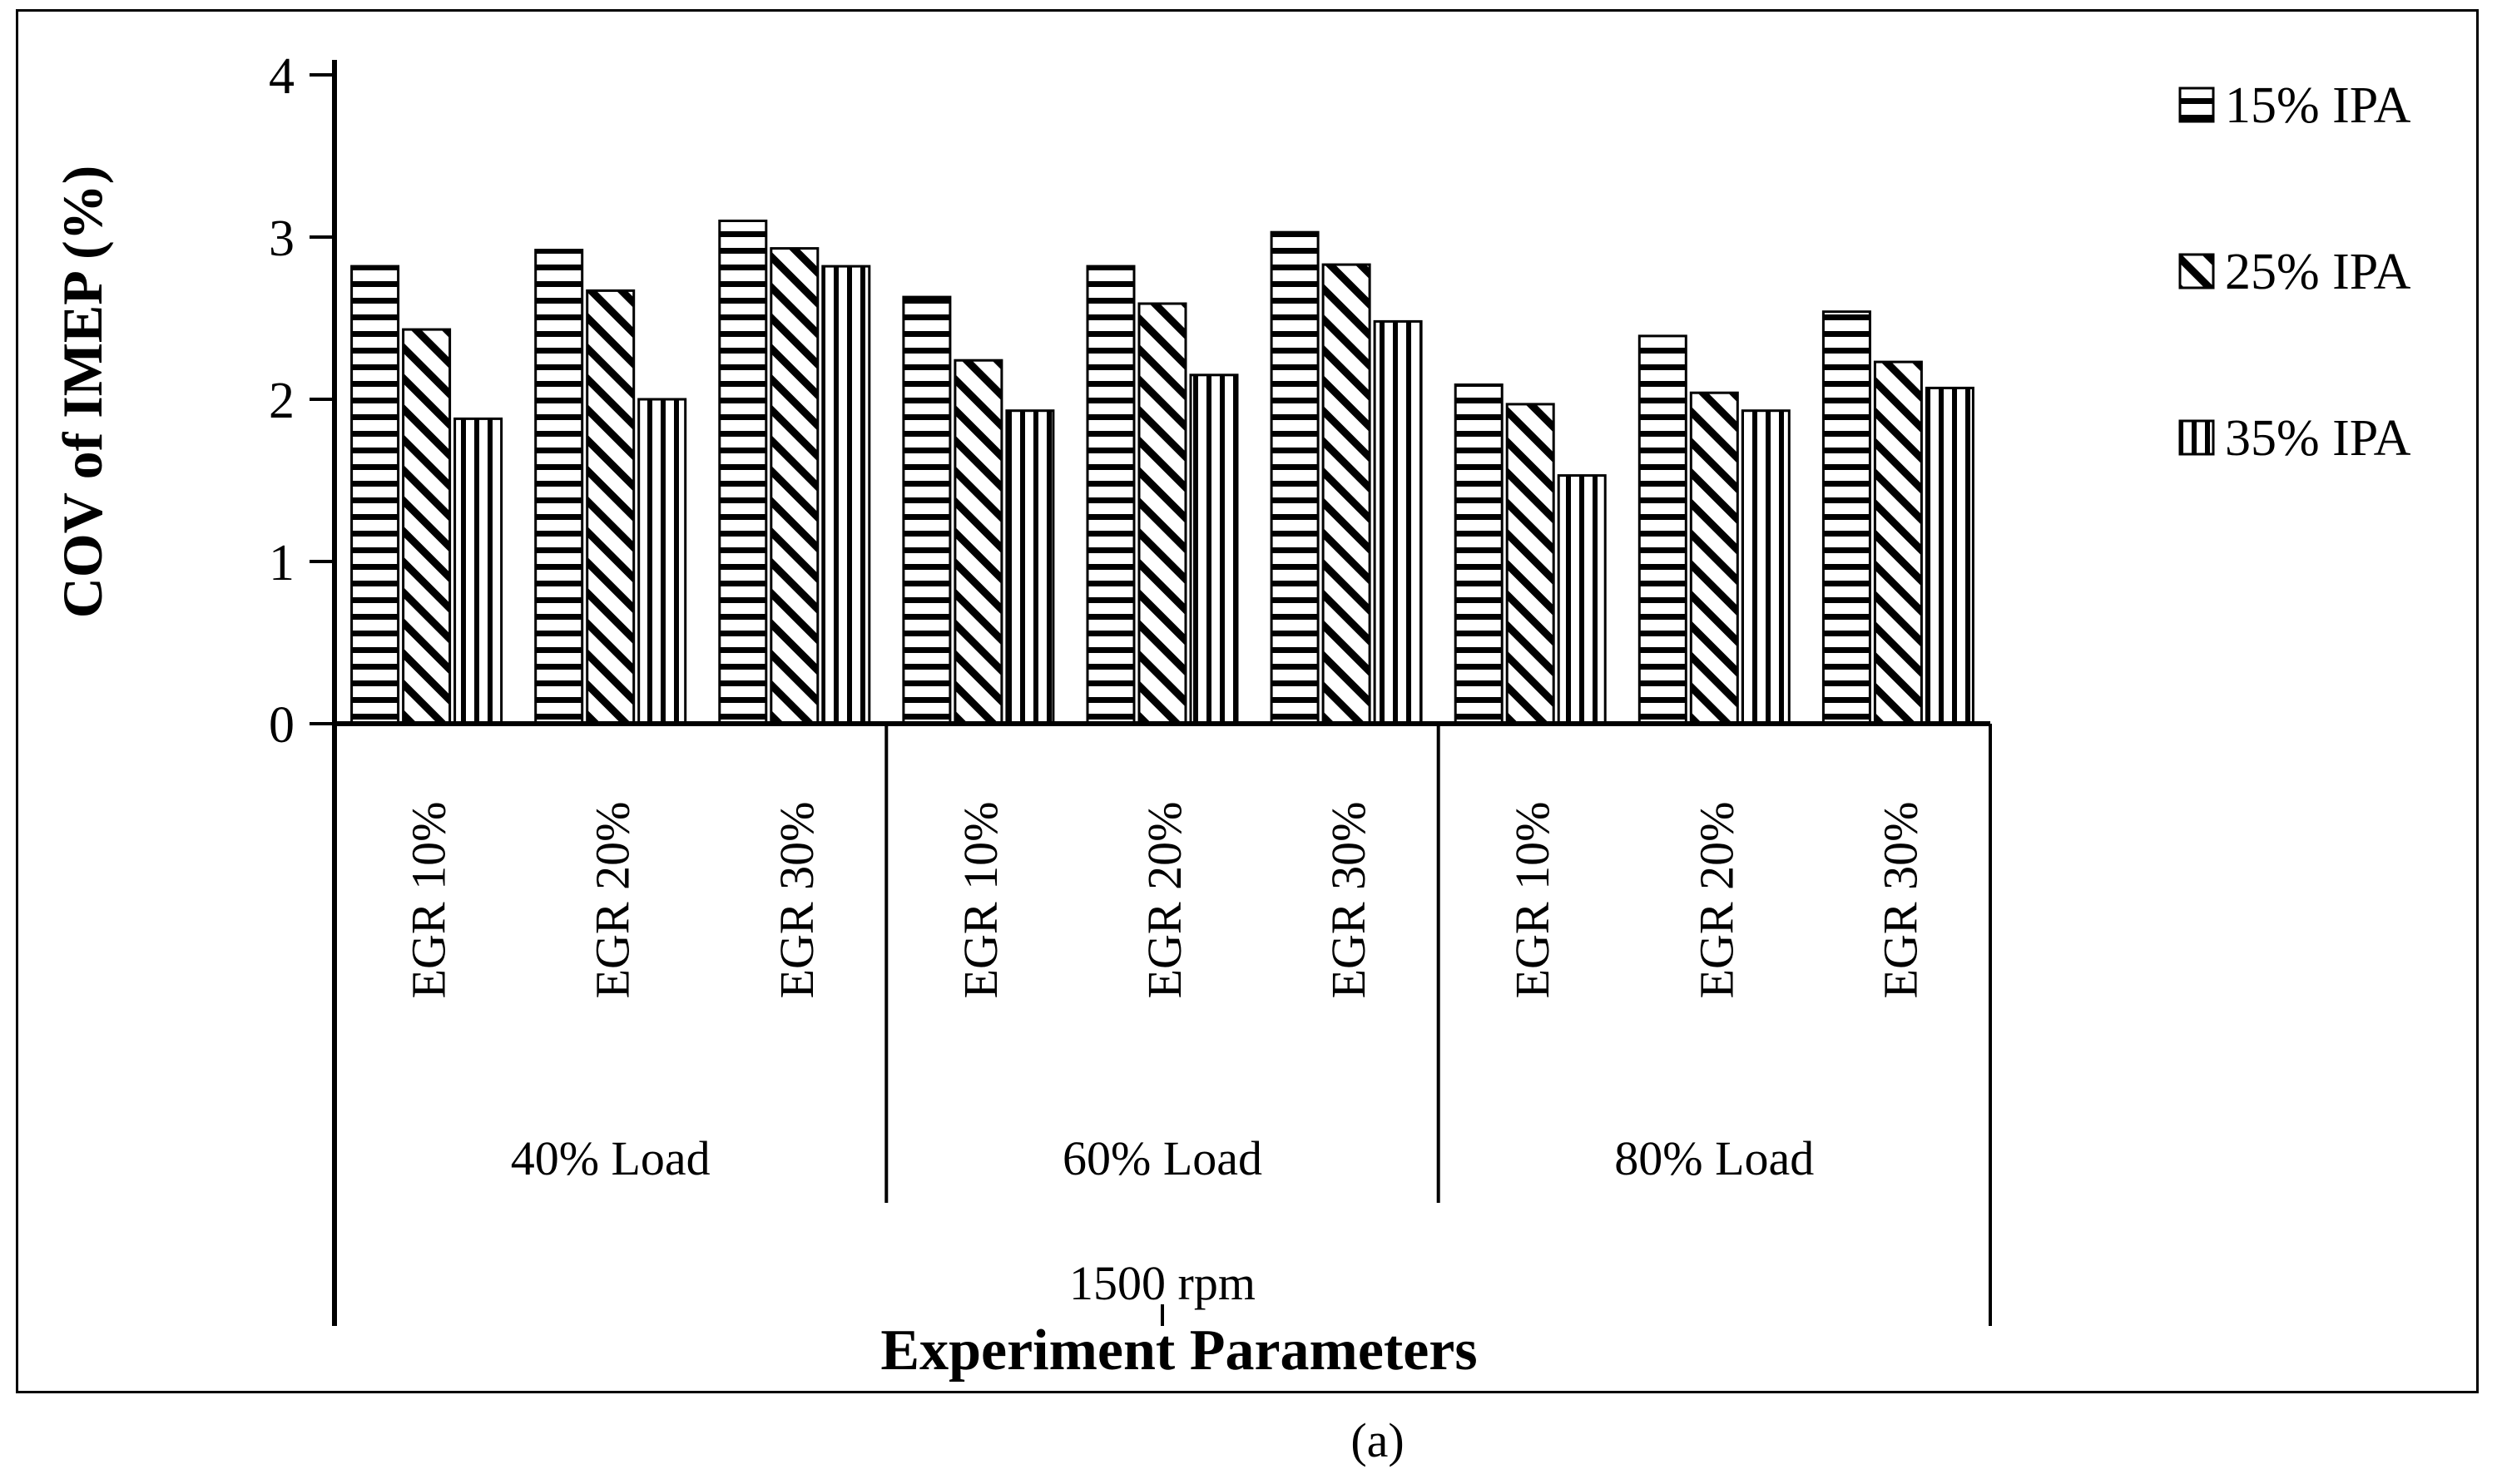  I want to click on figure-caption: (a), so click(1377, 1440).